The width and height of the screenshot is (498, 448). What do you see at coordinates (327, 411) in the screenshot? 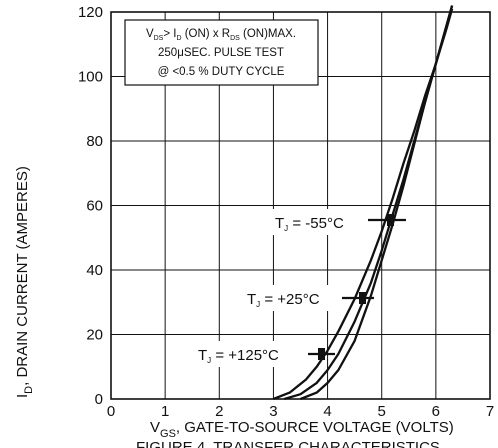
I see `x-tick-label-4: 4` at bounding box center [327, 411].